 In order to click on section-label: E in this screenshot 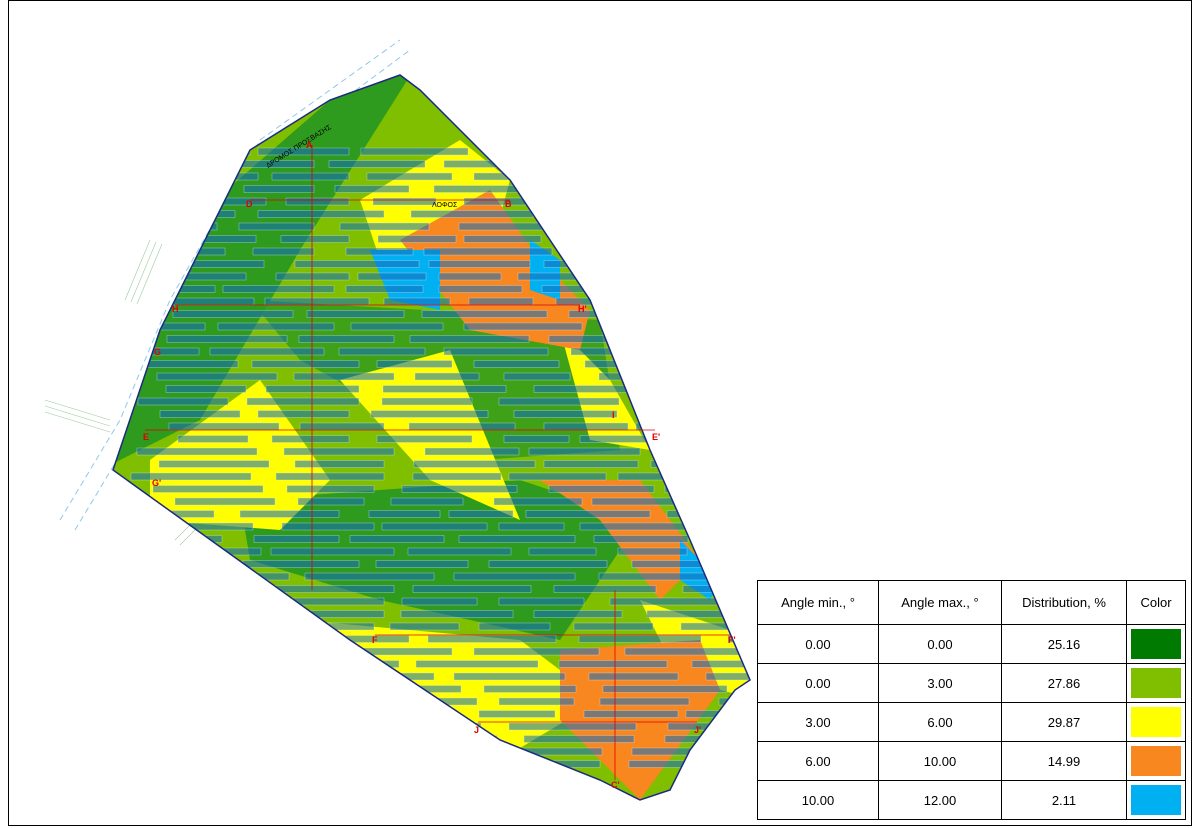, I will do `click(146, 437)`.